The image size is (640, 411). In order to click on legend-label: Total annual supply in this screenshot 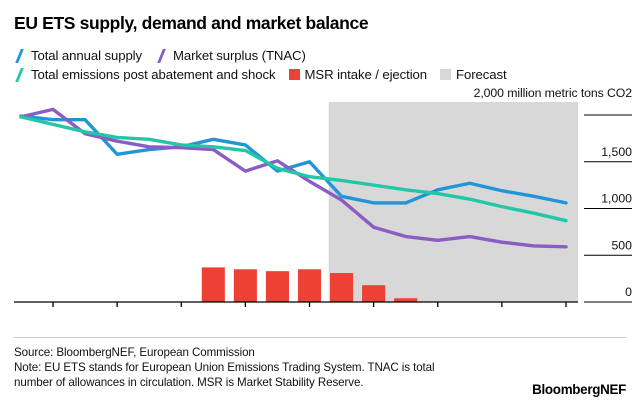, I will do `click(87, 55)`.